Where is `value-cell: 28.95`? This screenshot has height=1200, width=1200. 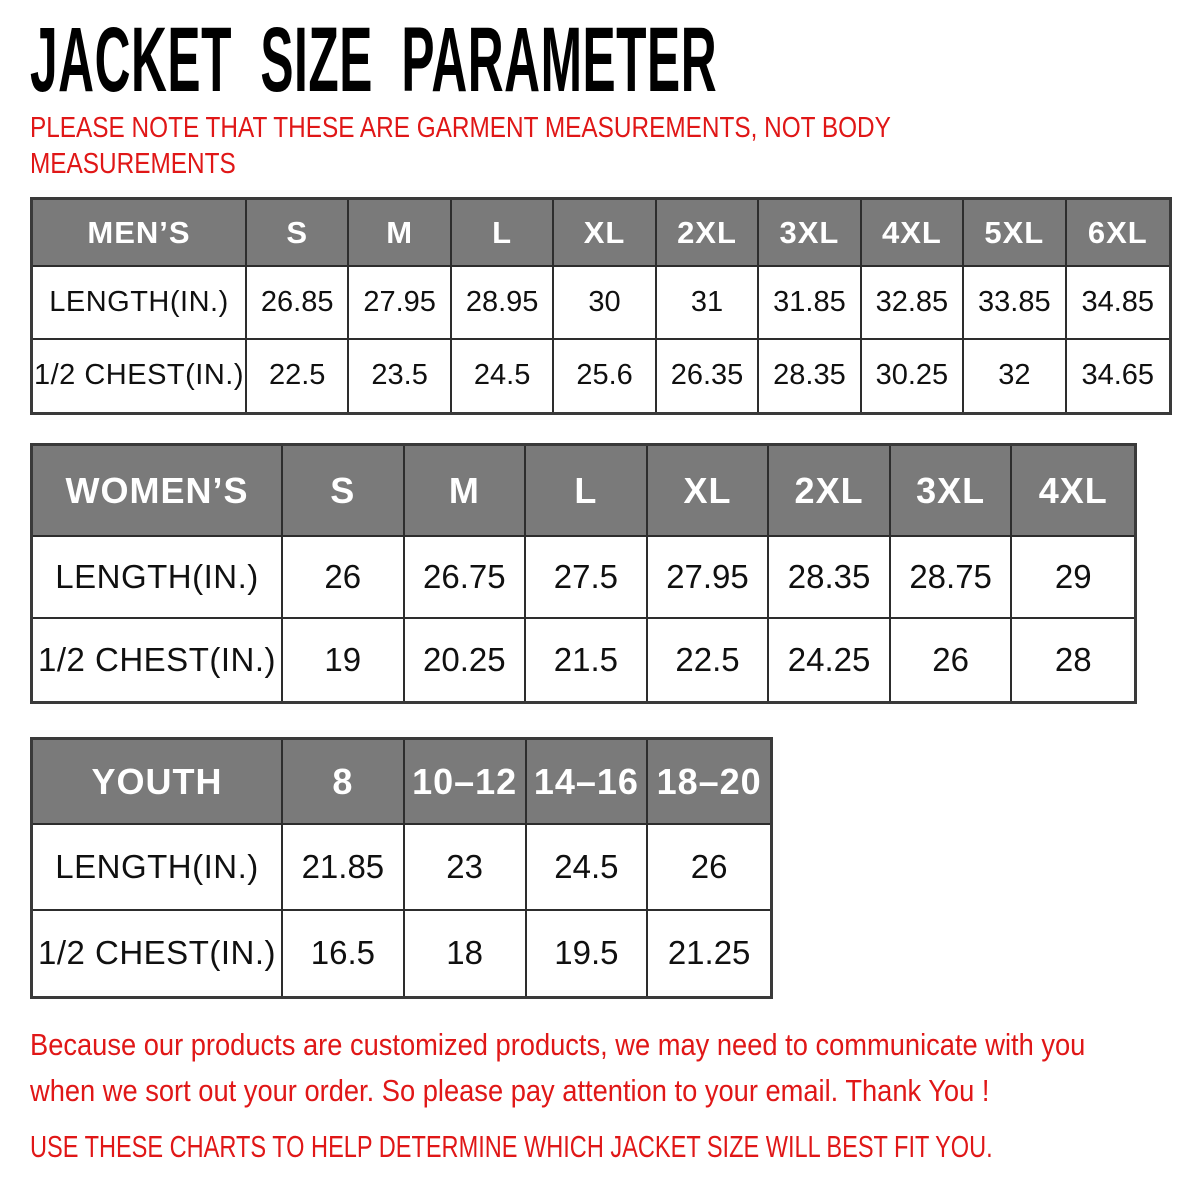
value-cell: 28.95 is located at coordinates (503, 303).